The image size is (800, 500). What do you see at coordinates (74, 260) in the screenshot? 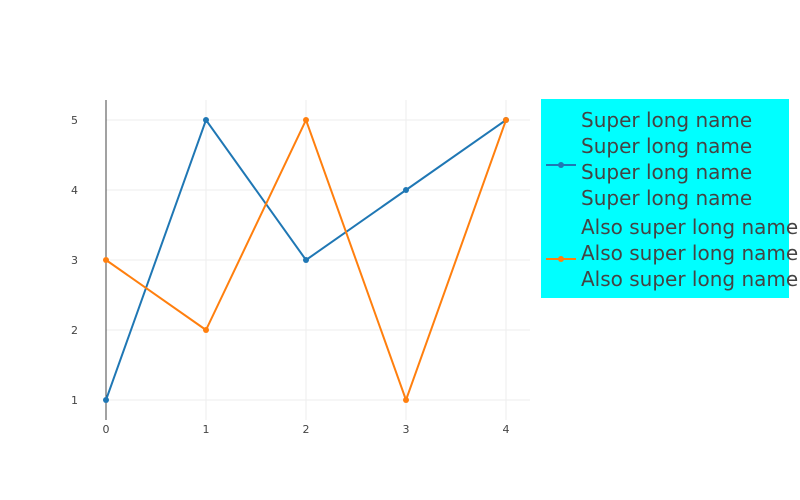
I see `y-tick-label: 3` at bounding box center [74, 260].